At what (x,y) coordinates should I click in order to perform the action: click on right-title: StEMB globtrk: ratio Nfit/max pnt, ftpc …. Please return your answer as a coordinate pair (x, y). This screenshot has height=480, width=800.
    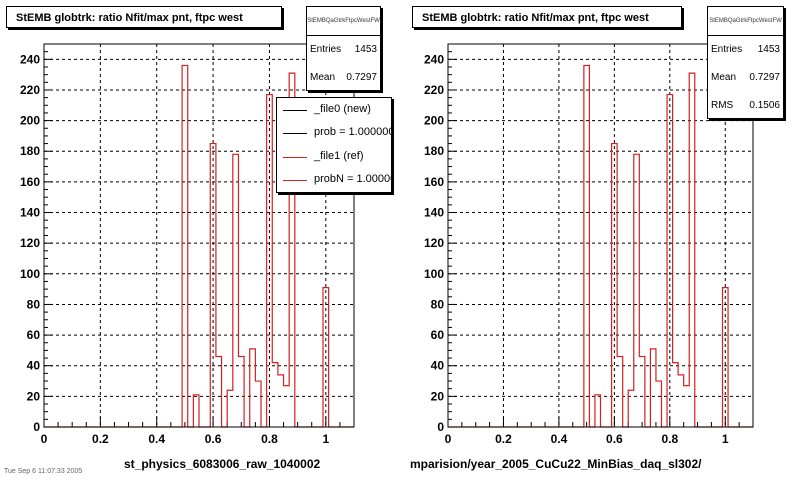
    Looking at the image, I should click on (547, 17).